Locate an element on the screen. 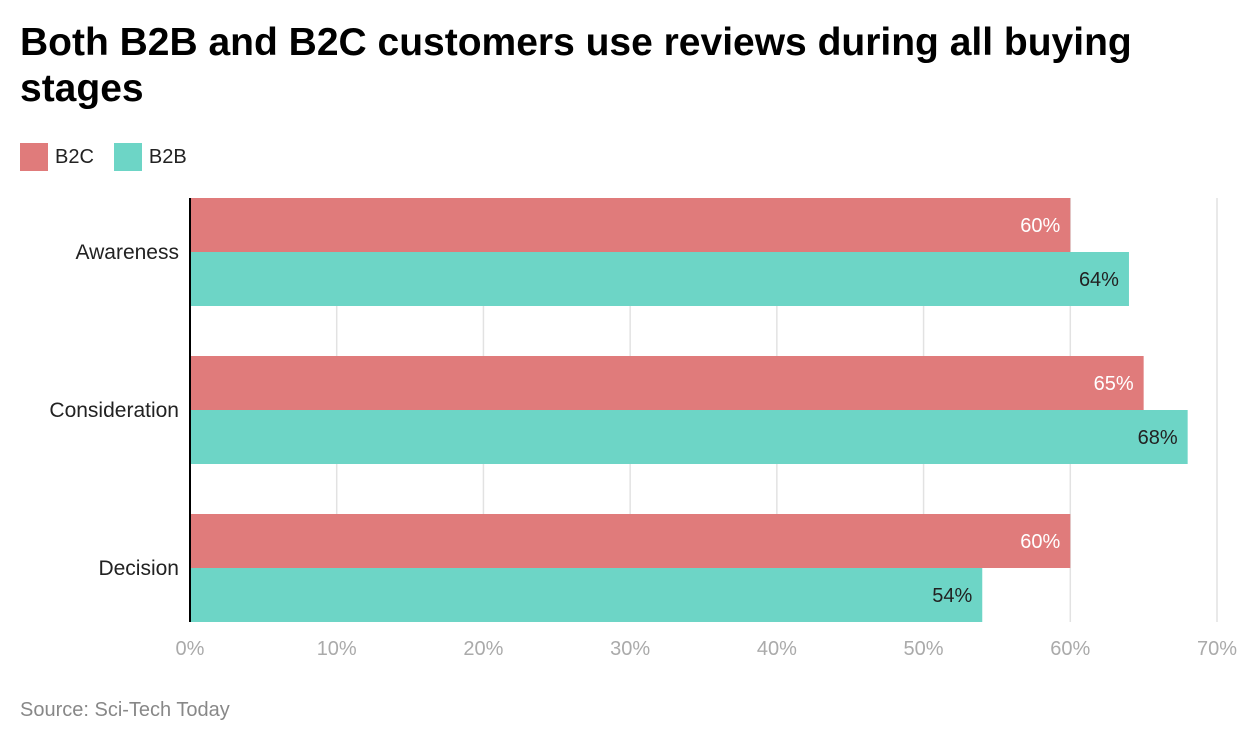 The image size is (1240, 746). bar-b2b-consideration is located at coordinates (689, 437).